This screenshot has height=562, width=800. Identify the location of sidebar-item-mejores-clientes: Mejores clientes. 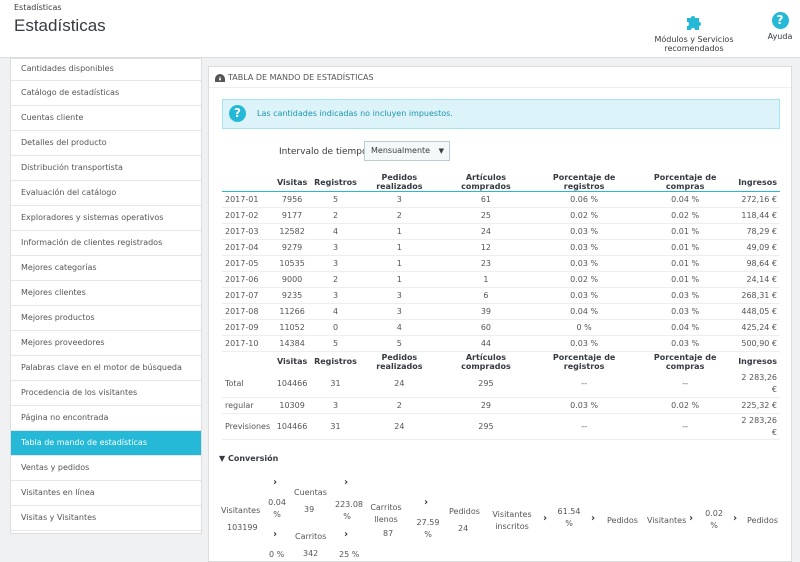
(106, 293).